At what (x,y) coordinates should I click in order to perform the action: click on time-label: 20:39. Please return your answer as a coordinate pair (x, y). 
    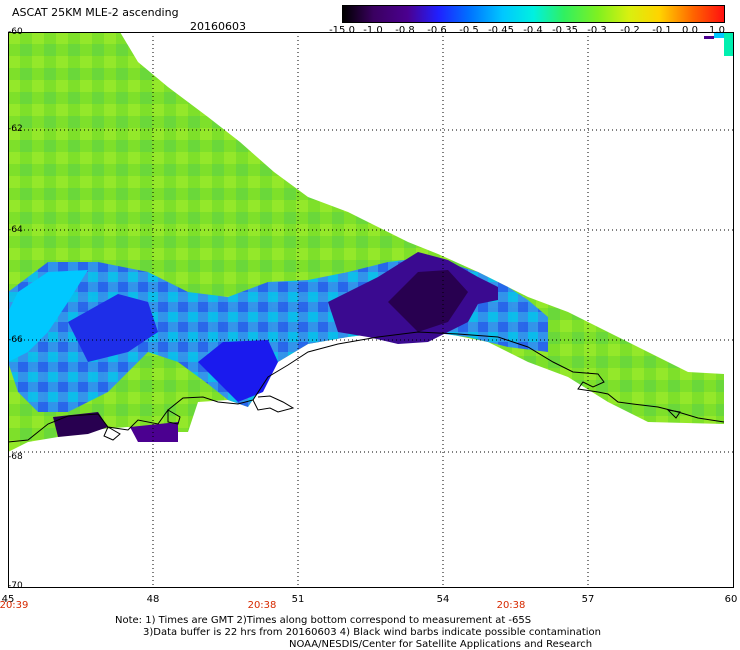
    Looking at the image, I should click on (14, 605).